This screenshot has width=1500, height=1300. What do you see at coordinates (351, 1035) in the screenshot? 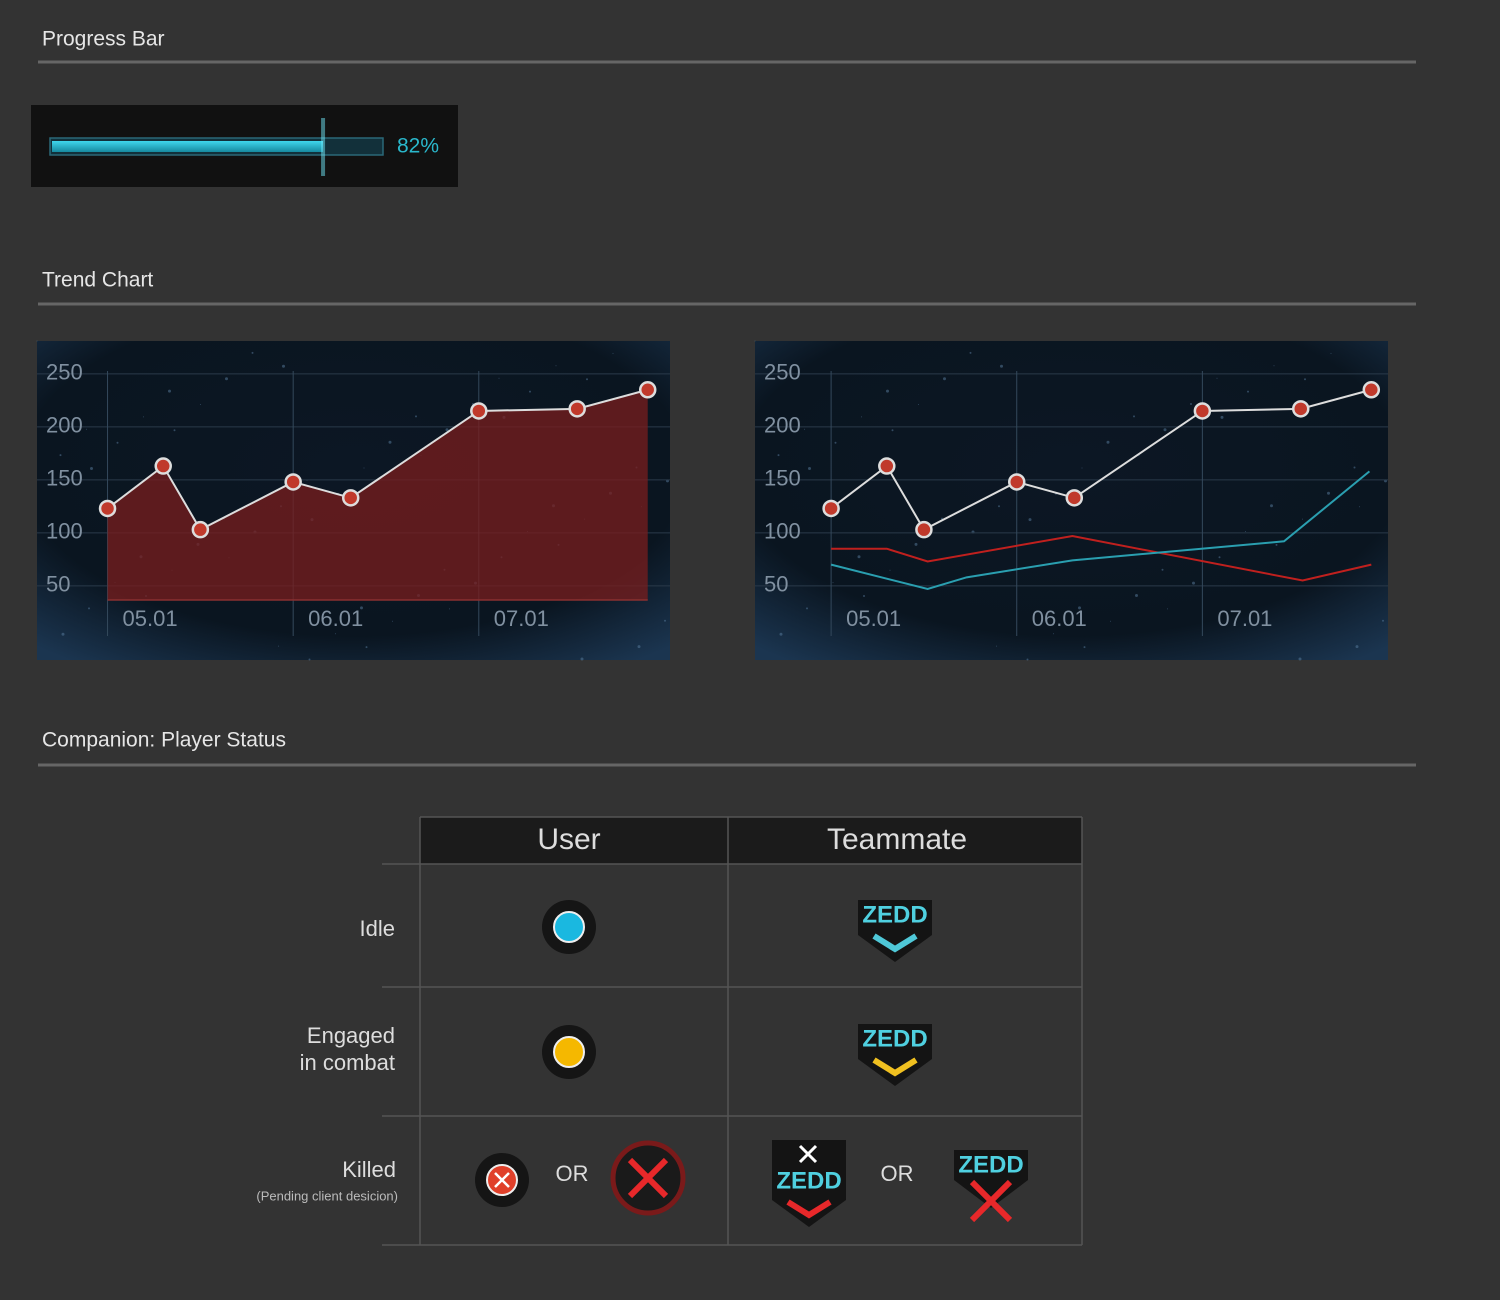
I see `row-label: Engaged` at bounding box center [351, 1035].